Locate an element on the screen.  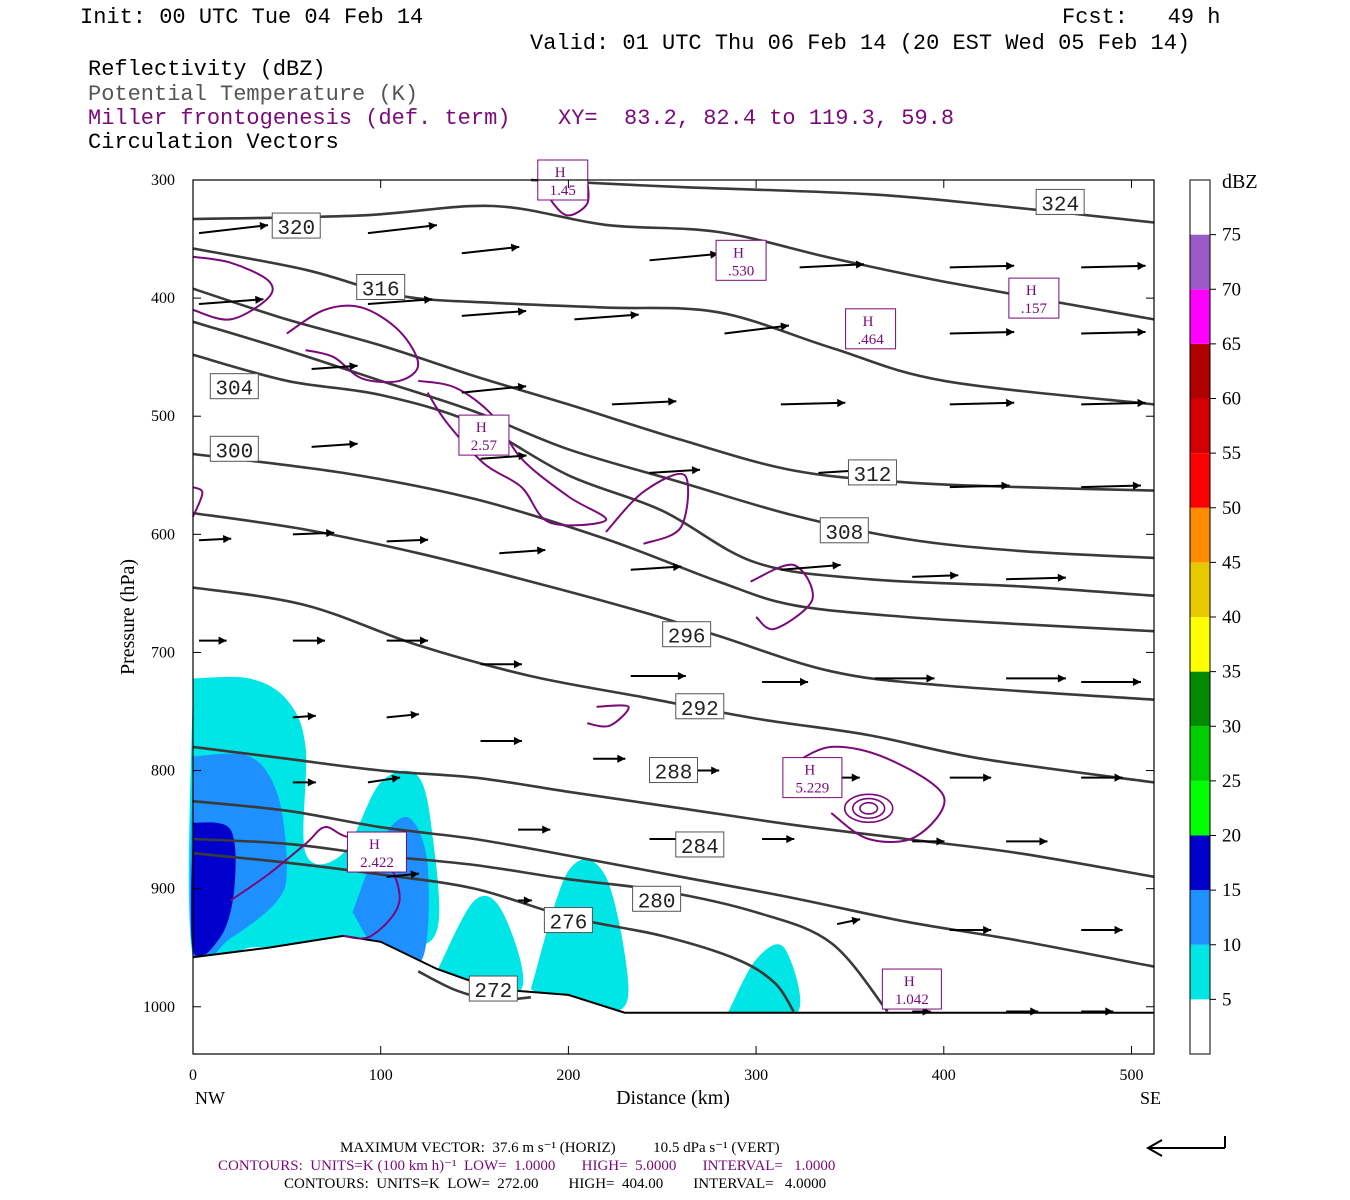
x-tick-label: 300 is located at coordinates (756, 1075).